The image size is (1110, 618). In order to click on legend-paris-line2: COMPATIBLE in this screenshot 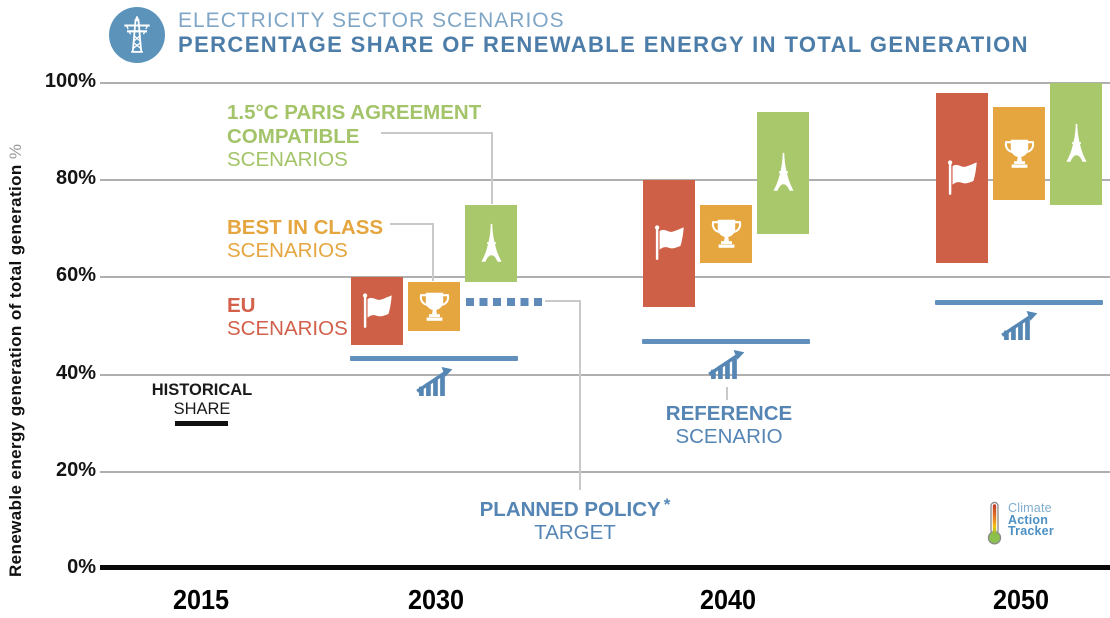, I will do `click(293, 136)`.